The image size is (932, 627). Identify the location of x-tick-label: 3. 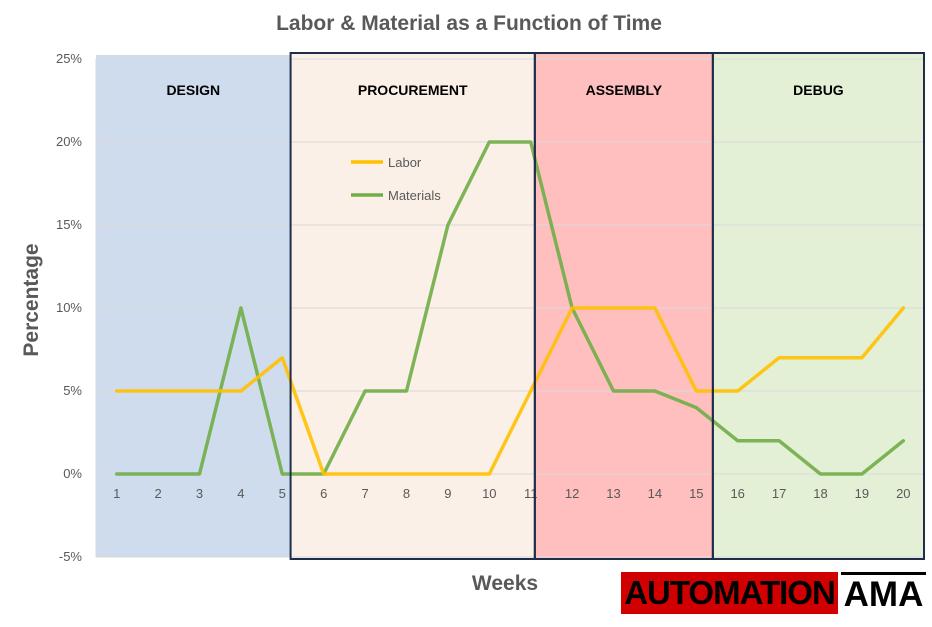
(199, 493).